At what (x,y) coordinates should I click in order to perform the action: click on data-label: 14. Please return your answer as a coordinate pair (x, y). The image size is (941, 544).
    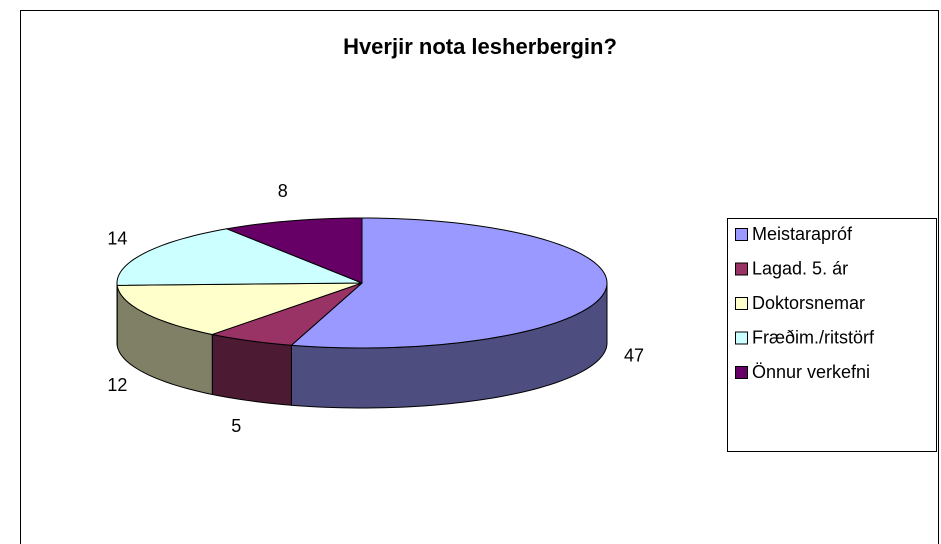
    Looking at the image, I should click on (117, 238).